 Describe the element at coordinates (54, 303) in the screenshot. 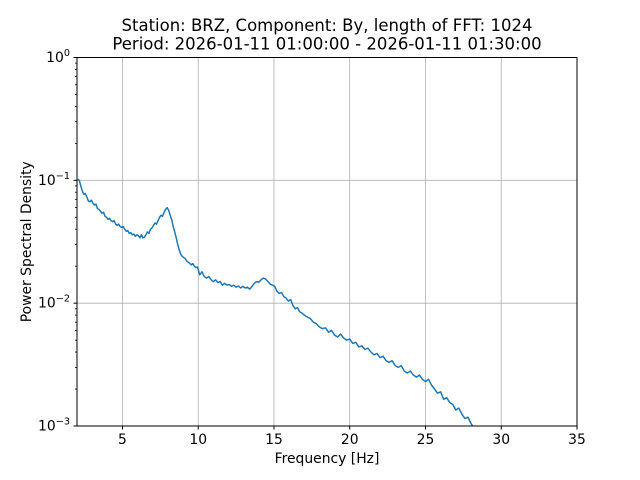

I see `y-tick-label: 10⁻²` at that location.